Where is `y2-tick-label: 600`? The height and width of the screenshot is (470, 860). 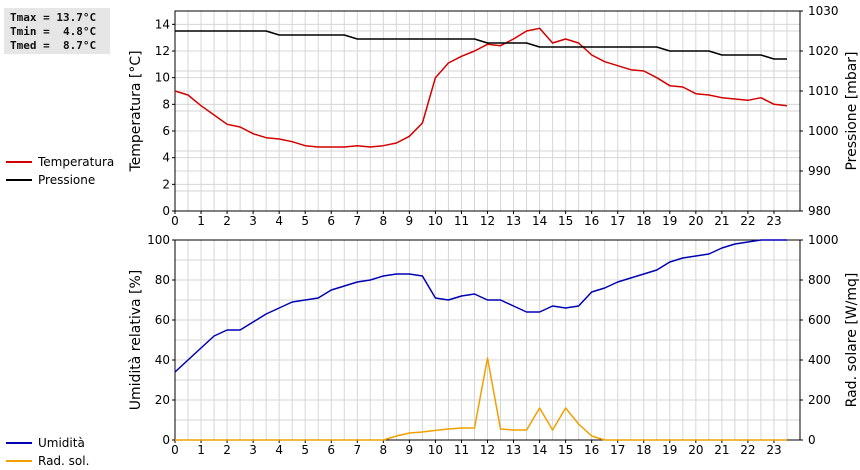 y2-tick-label: 600 is located at coordinates (819, 320).